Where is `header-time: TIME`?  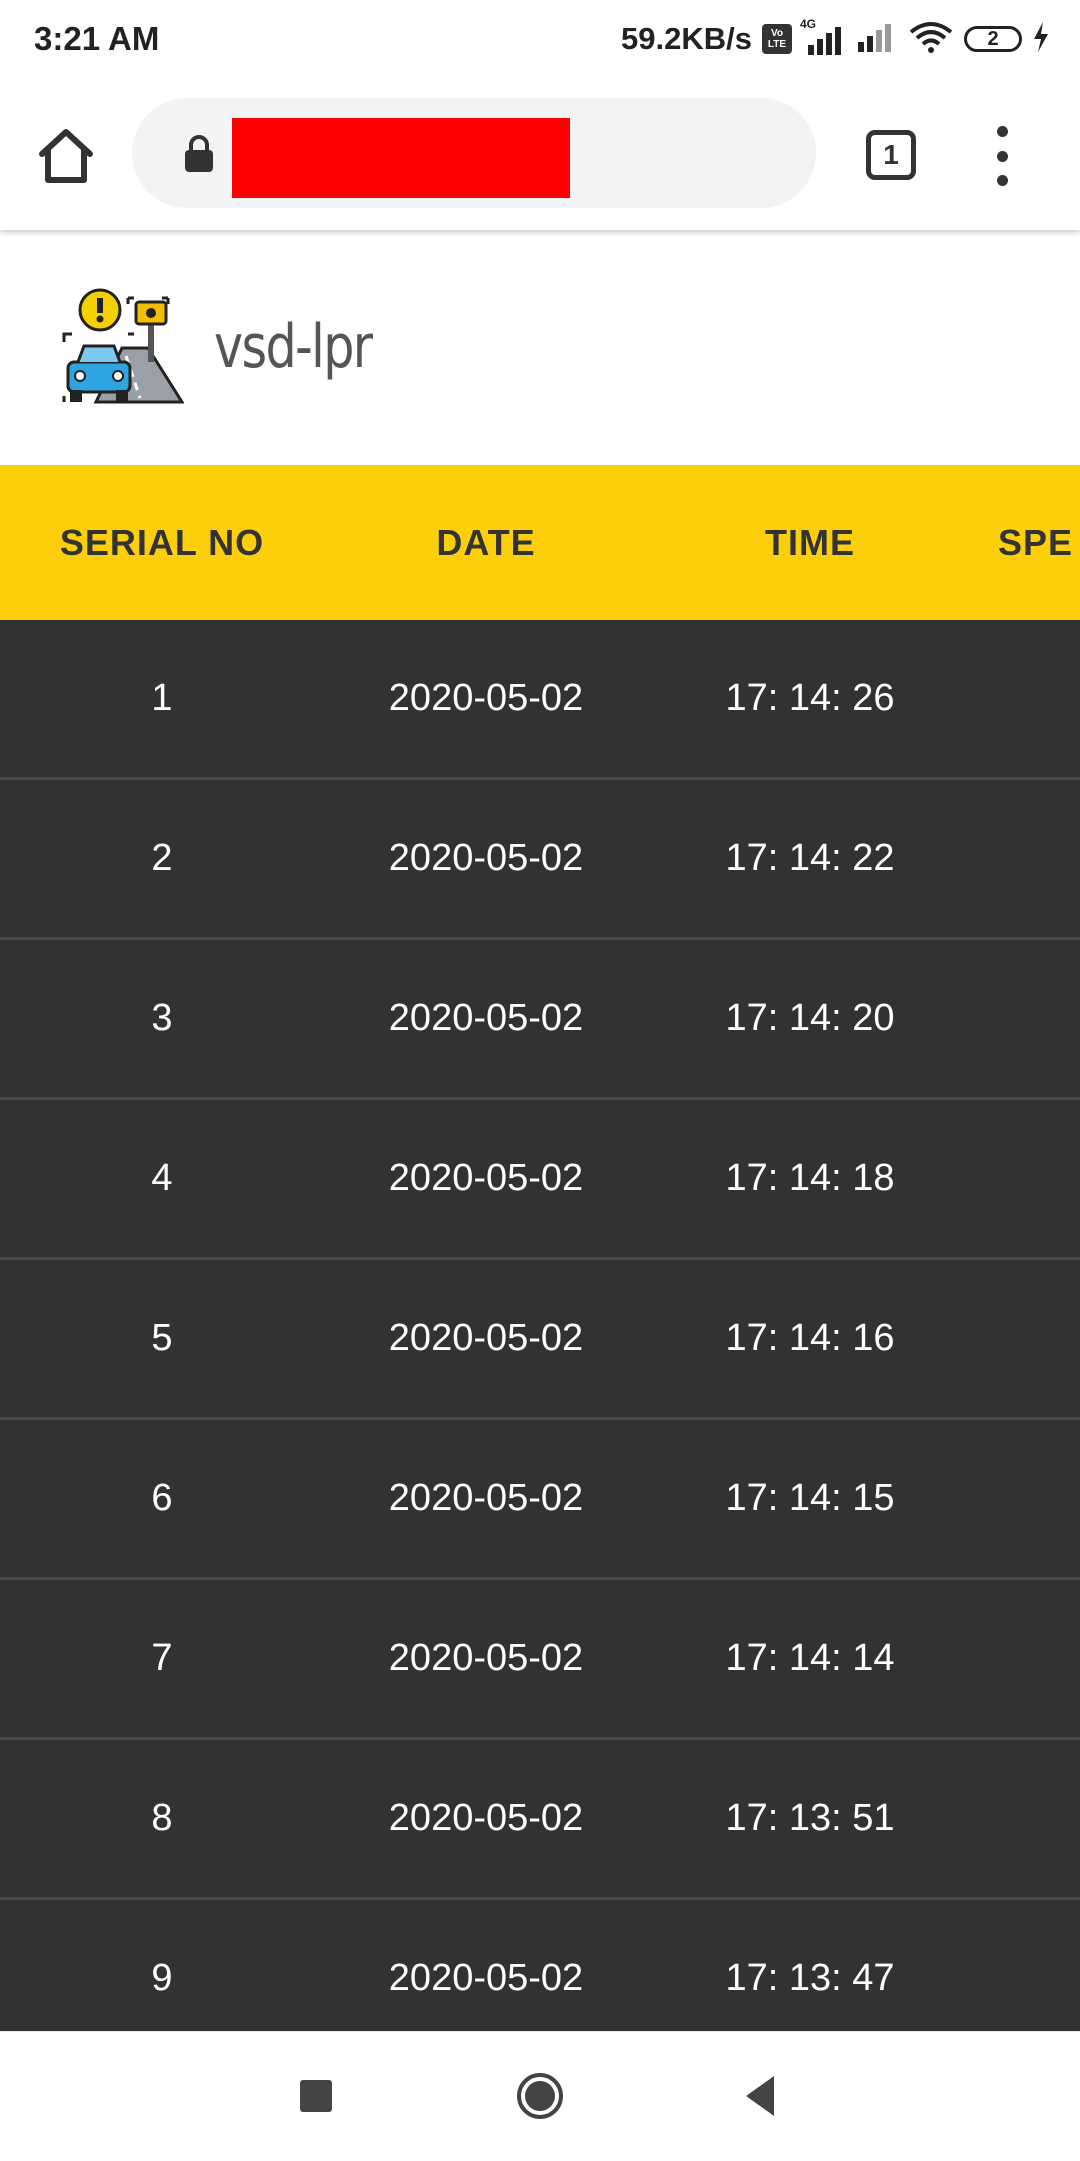
header-time: TIME is located at coordinates (810, 542).